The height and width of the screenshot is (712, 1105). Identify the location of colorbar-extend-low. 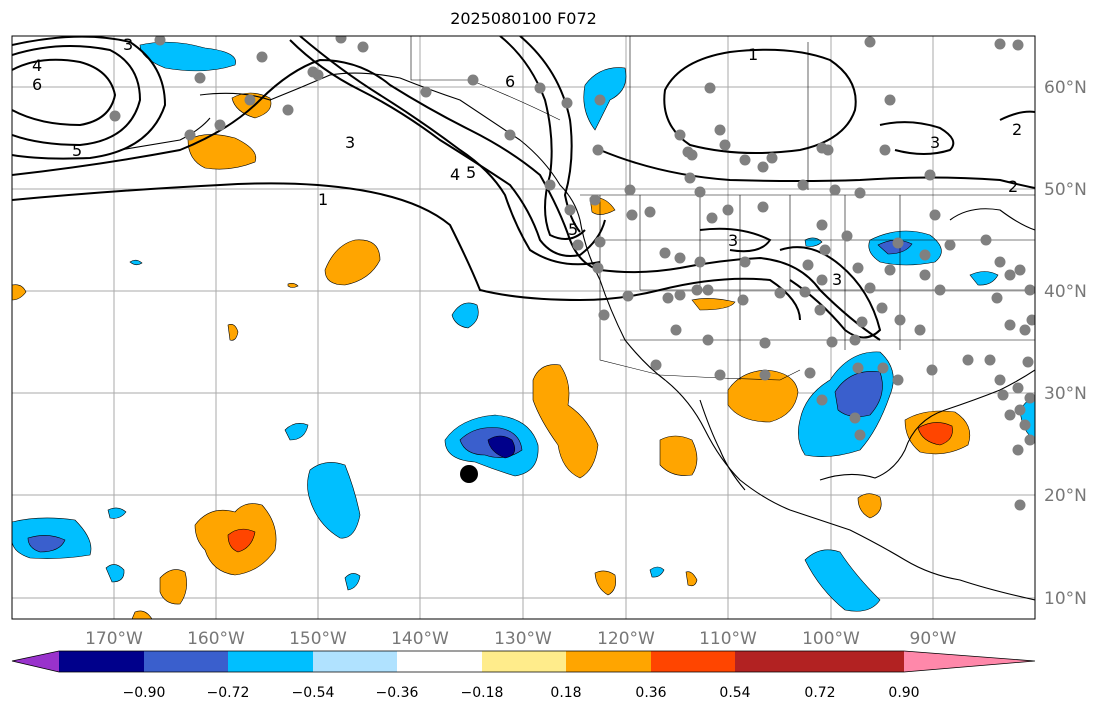
(35, 661).